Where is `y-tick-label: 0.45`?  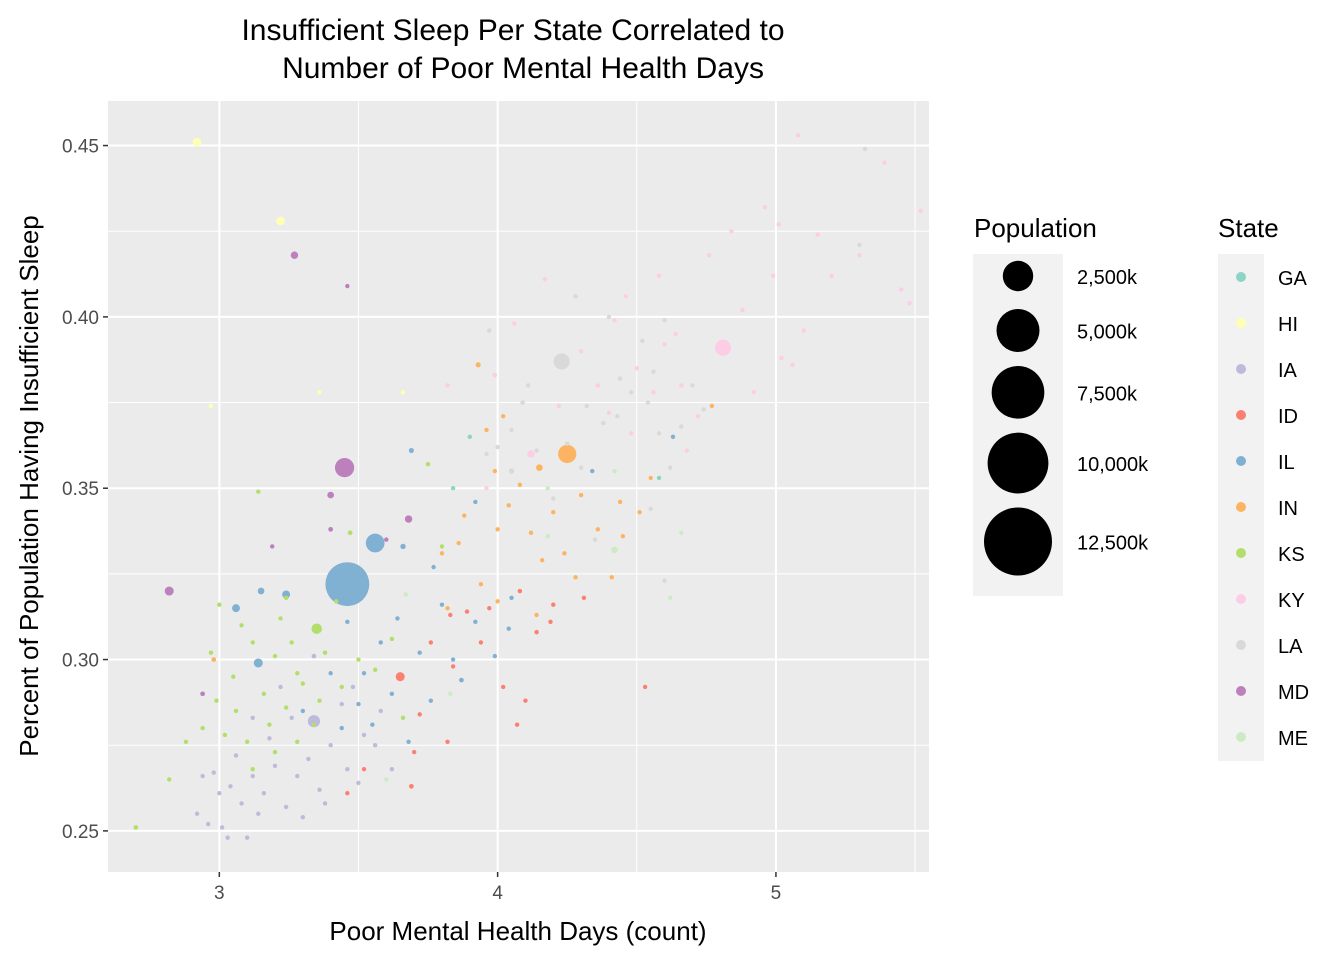 y-tick-label: 0.45 is located at coordinates (80, 147).